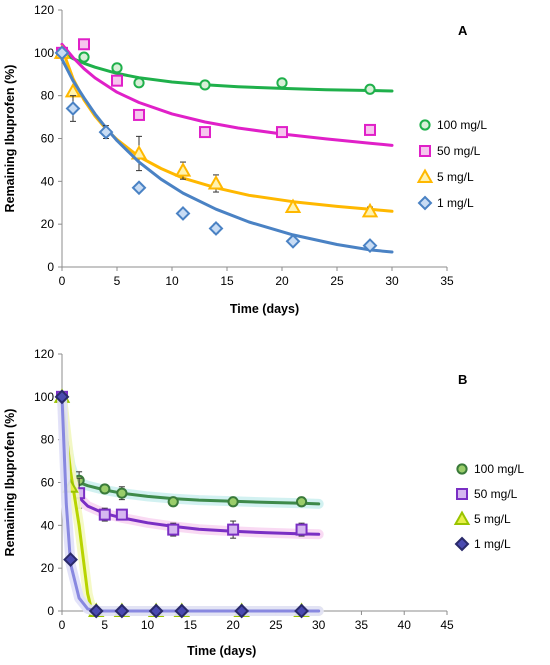 The width and height of the screenshot is (550, 665). I want to click on x-tick-label: 10, so click(148, 625).